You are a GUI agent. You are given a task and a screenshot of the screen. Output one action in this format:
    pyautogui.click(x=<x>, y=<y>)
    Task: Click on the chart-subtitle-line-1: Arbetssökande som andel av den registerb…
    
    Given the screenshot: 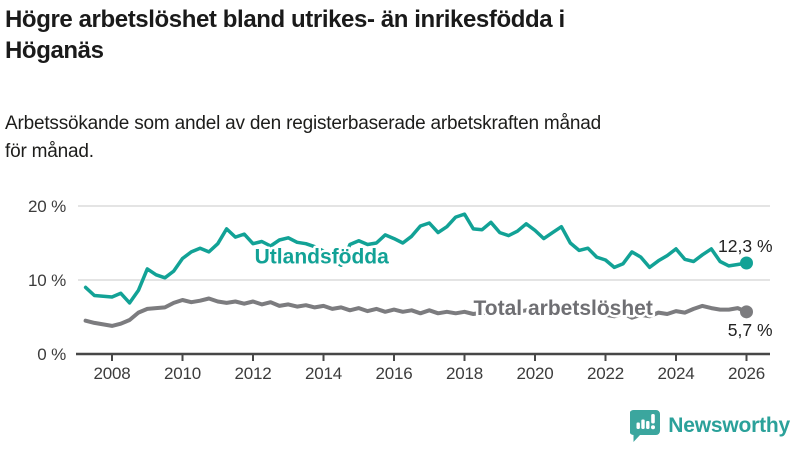 What is the action you would take?
    pyautogui.click(x=303, y=123)
    